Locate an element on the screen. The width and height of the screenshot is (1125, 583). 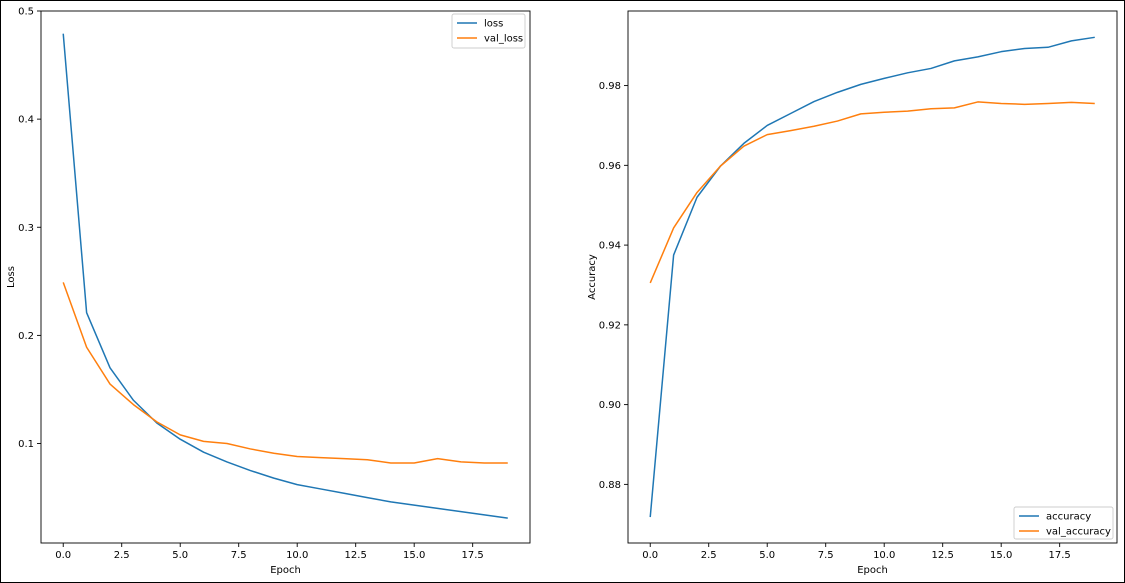
subplot-2-legend-label-accuracy: accuracy is located at coordinates (1068, 517).